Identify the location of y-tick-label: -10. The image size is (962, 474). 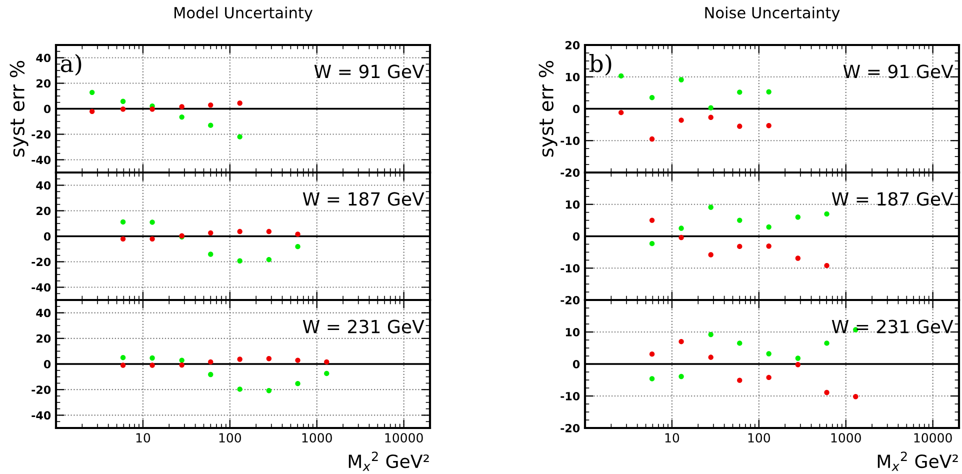
(570, 268).